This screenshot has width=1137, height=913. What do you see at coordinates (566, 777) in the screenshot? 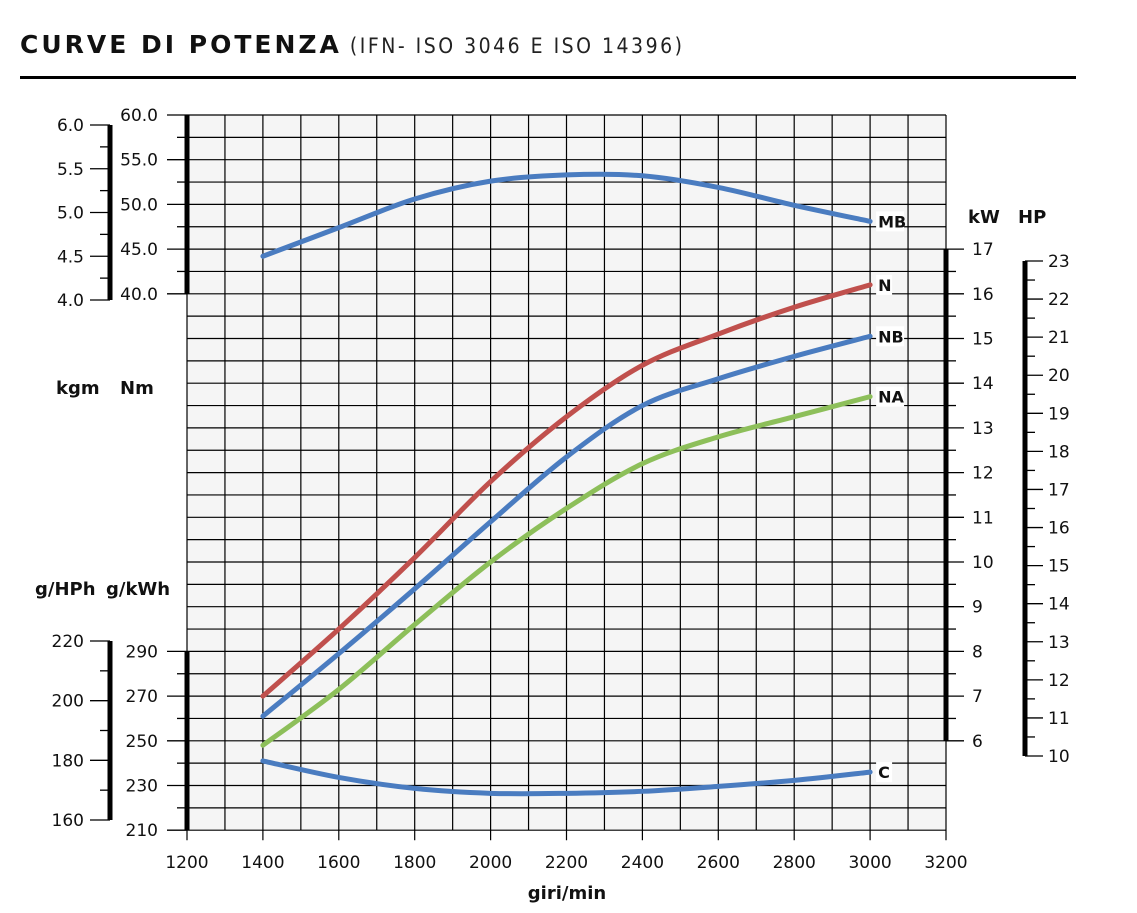
I see `curve-c` at bounding box center [566, 777].